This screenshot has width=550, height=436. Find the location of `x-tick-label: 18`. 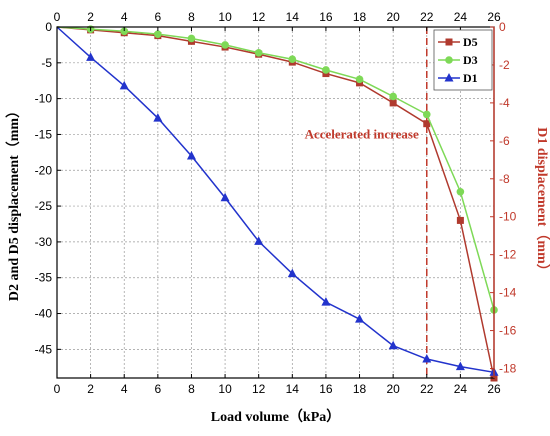

x-tick-label: 18 is located at coordinates (360, 389).